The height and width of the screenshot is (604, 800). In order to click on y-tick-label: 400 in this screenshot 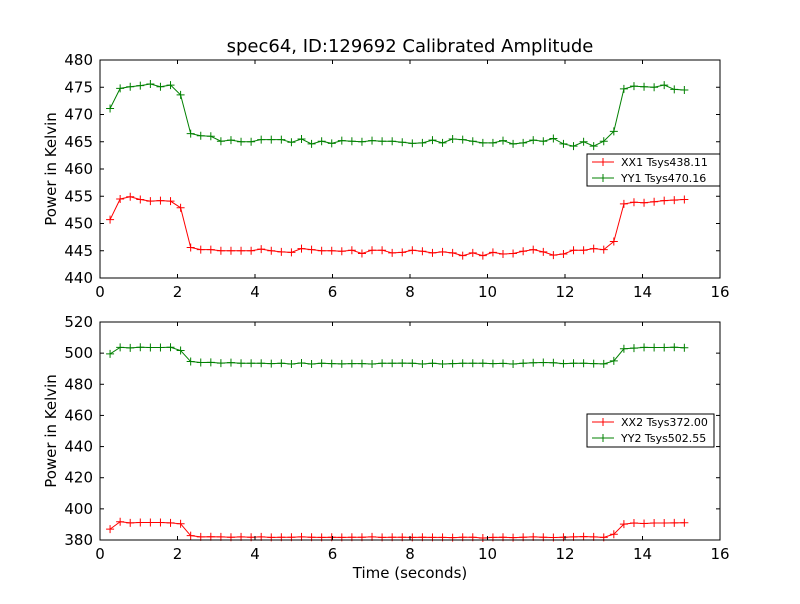, I will do `click(78, 509)`.